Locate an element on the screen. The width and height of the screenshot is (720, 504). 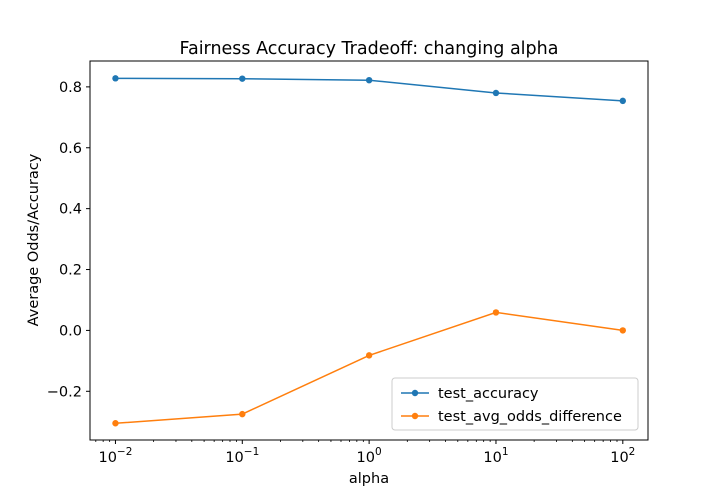
y-tick-label: 0.2 is located at coordinates (70, 271).